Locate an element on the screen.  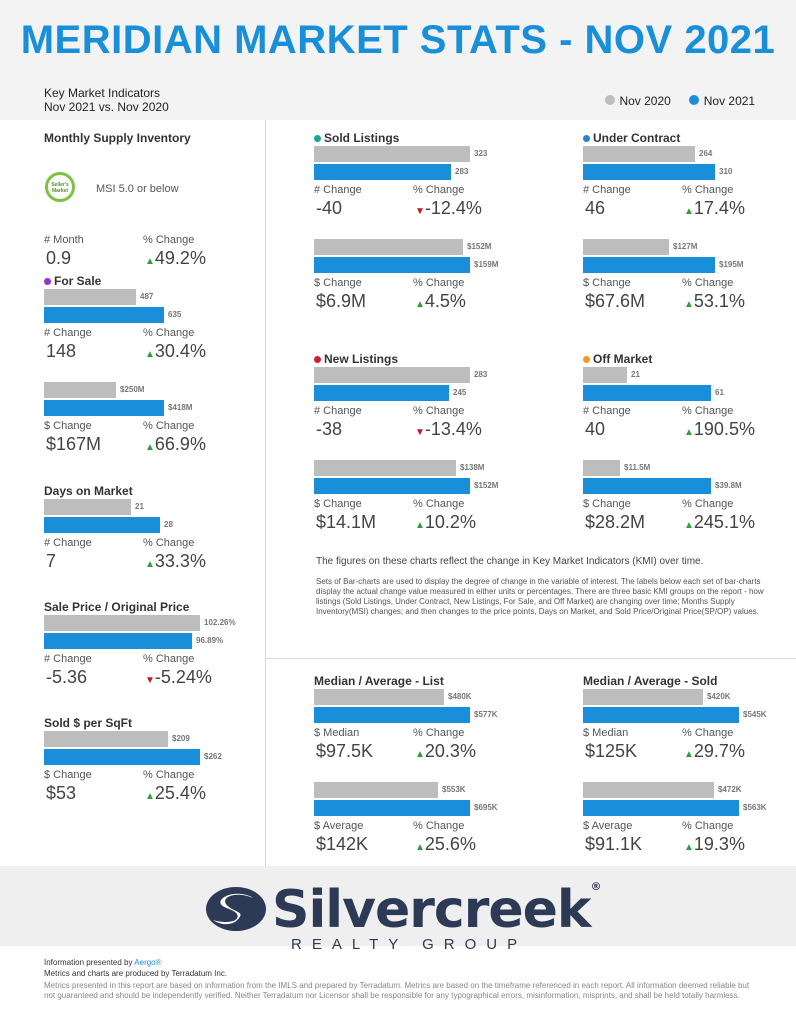
bar-label-nov-2021: $563K is located at coordinates (755, 807).